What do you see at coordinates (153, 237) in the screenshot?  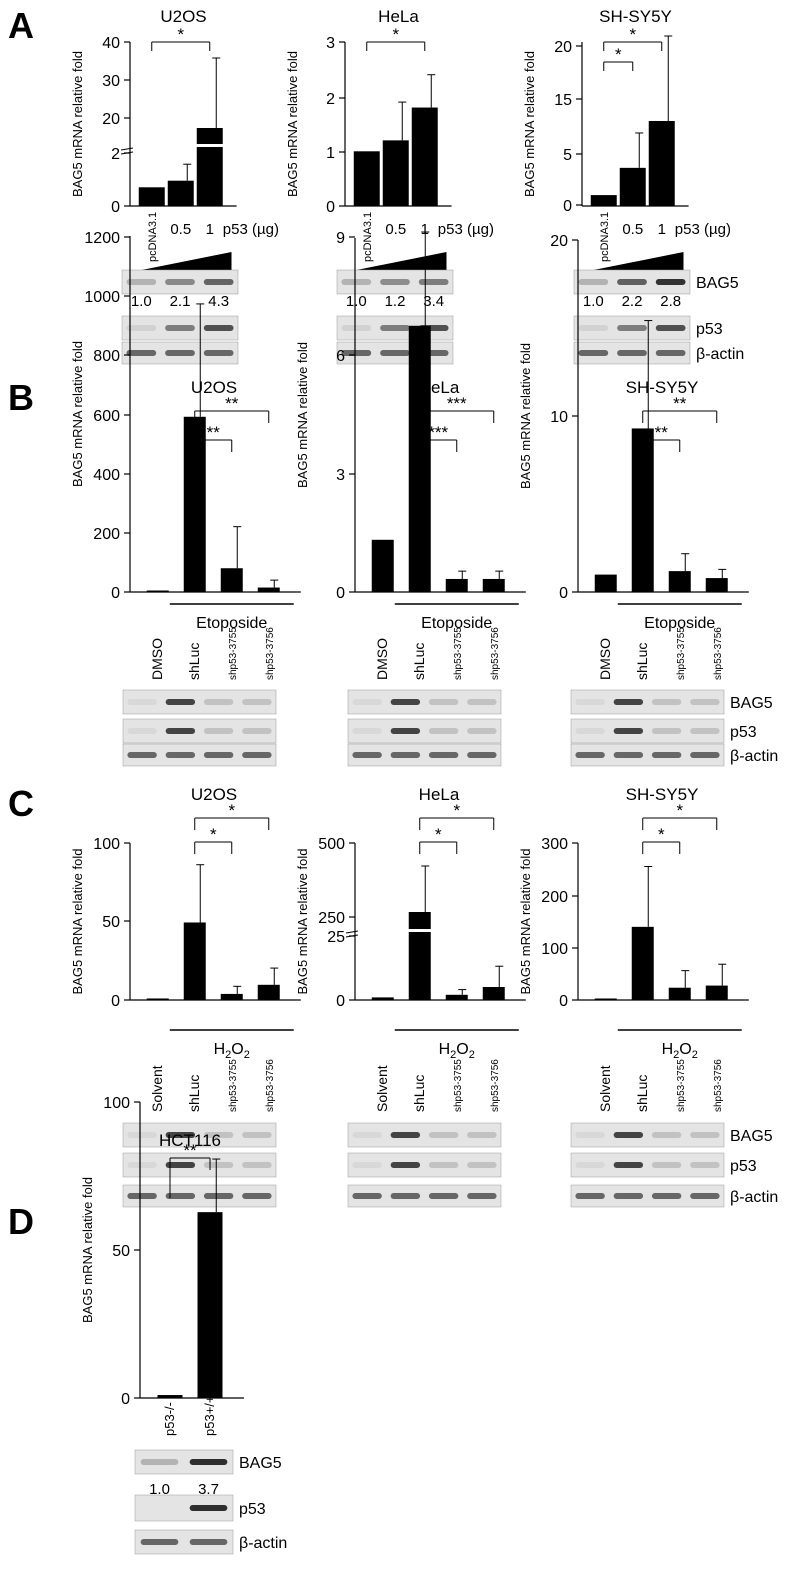 I see `x-label: pcDNA3.1` at bounding box center [153, 237].